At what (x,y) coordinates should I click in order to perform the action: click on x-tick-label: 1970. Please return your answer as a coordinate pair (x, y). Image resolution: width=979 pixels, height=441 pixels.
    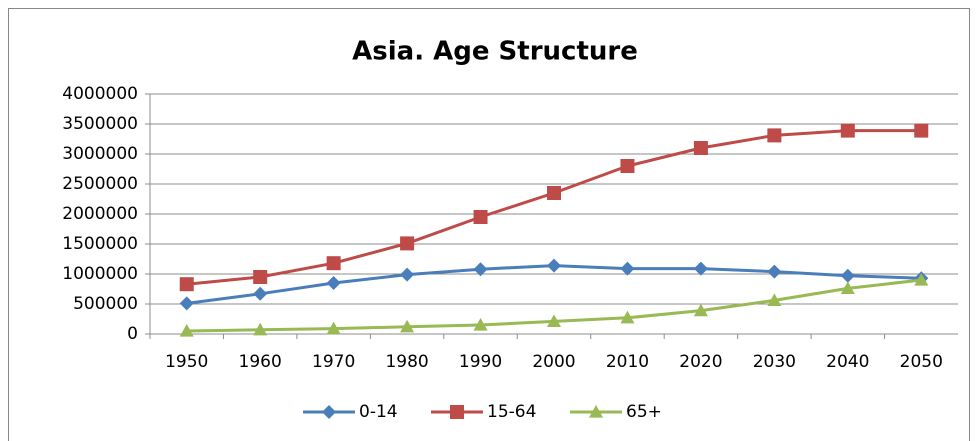
    Looking at the image, I should click on (333, 362).